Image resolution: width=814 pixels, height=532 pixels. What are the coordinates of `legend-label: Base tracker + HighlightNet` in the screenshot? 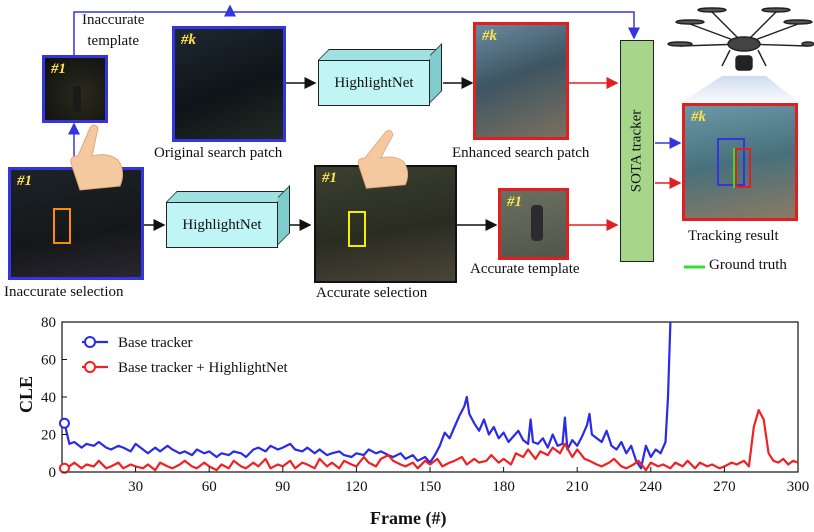 It's located at (203, 368).